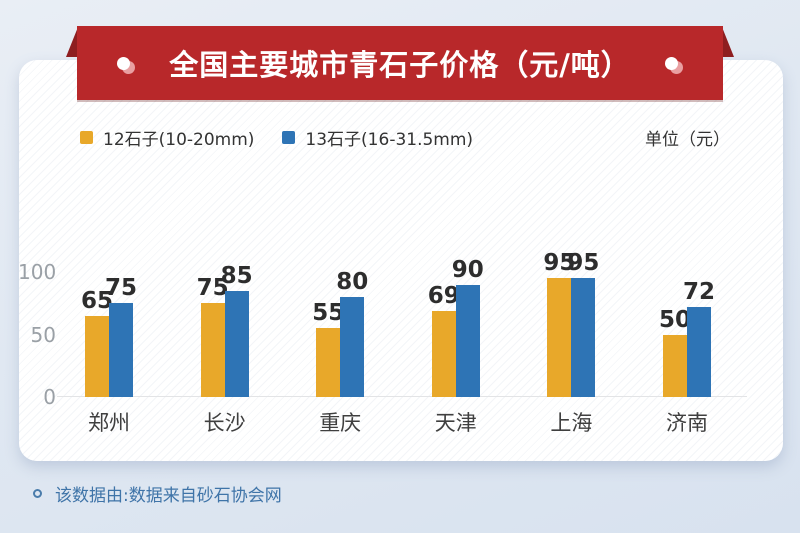  I want to click on legend: 12石子(10-20mm) 13石子(16-31.5mm) 单位（元）, so click(405, 137).